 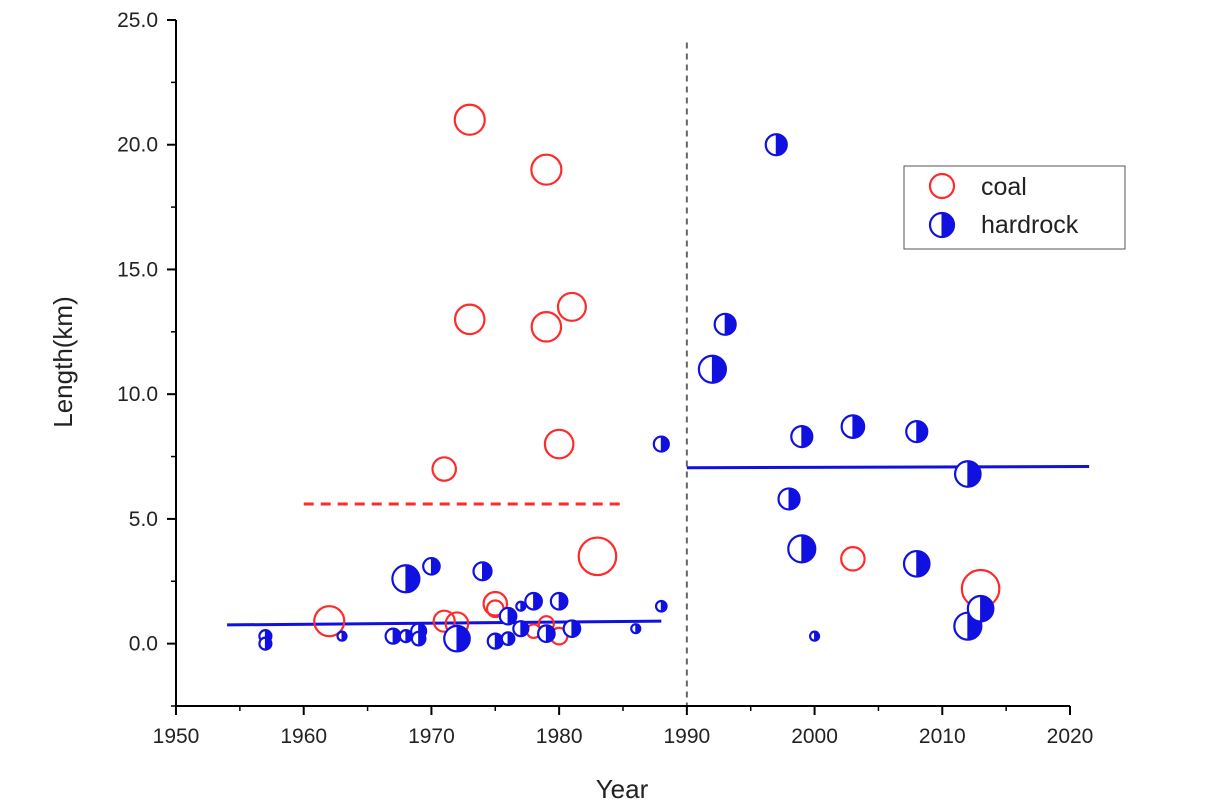 What do you see at coordinates (137, 394) in the screenshot?
I see `y-tick-label: 10.0` at bounding box center [137, 394].